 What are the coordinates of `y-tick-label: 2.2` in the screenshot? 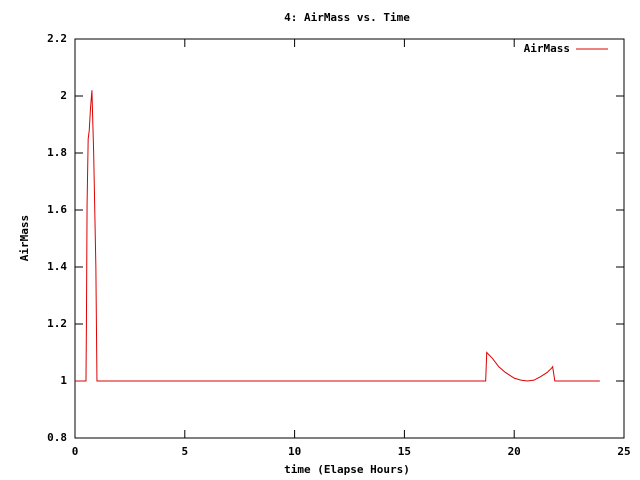 It's located at (57, 38).